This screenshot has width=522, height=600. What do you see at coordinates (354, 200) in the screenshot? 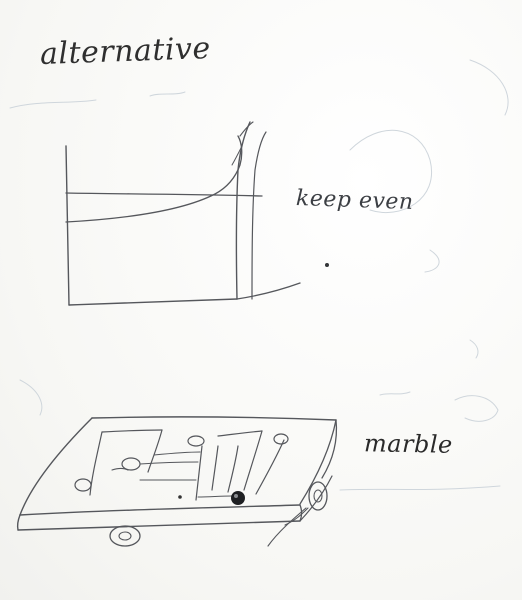
I see `keep-even-note: keep even` at bounding box center [354, 200].